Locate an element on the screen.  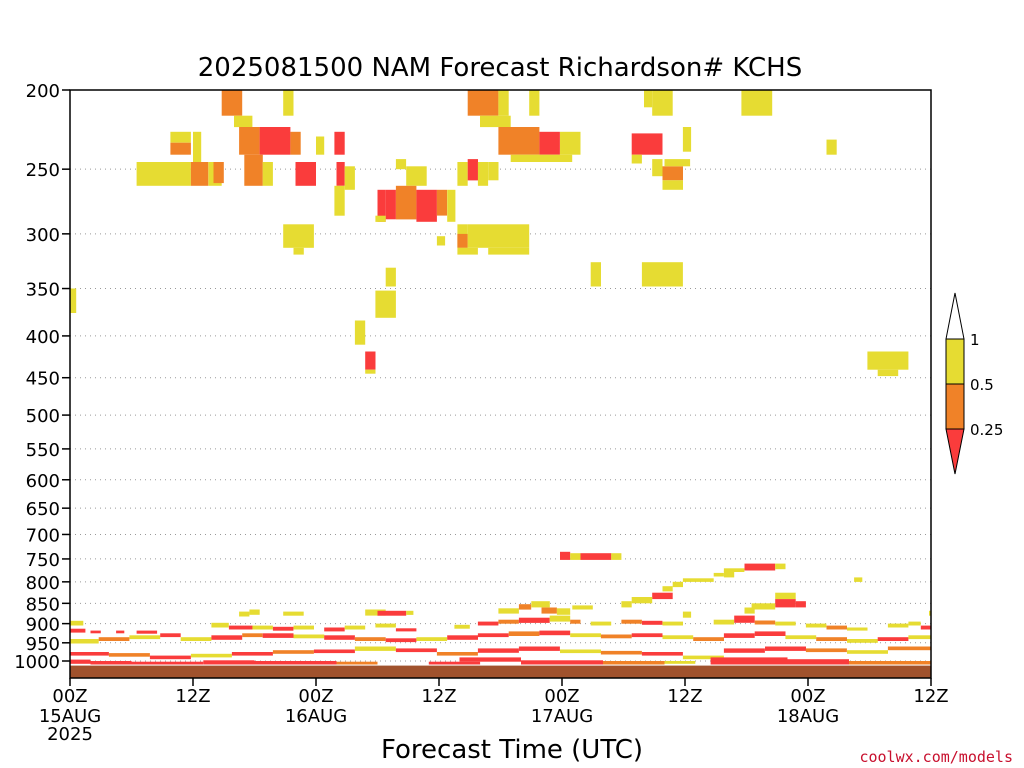
y-tick-label-450: 450 is located at coordinates (43, 379).